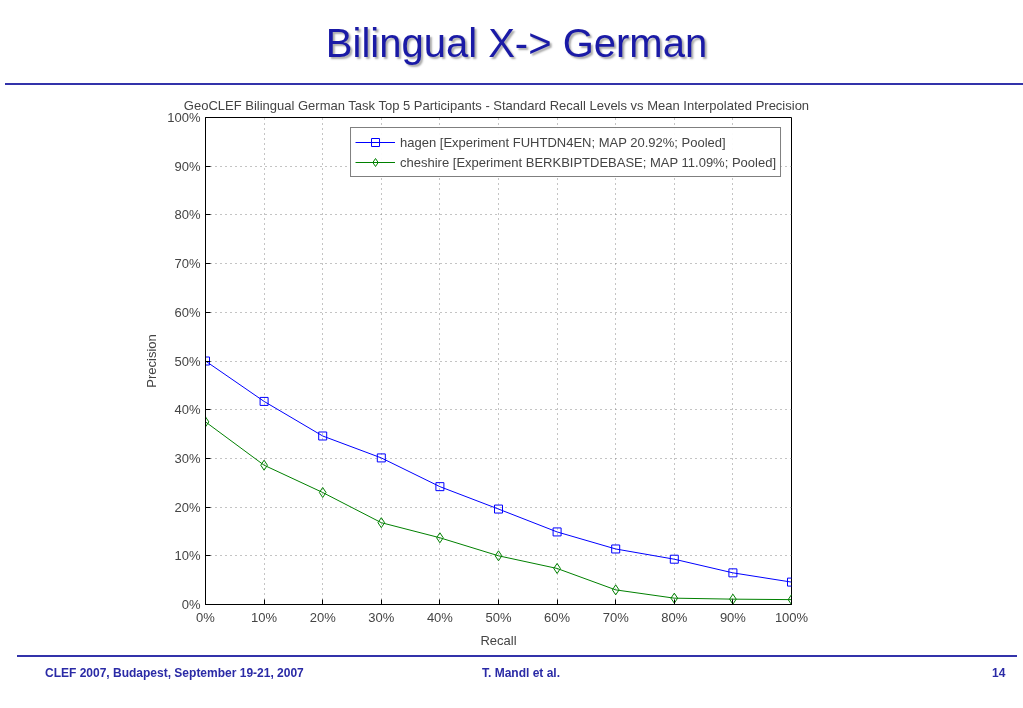 This screenshot has width=1023, height=708. Describe the element at coordinates (498, 640) in the screenshot. I see `x-axis-title: Recall` at that location.